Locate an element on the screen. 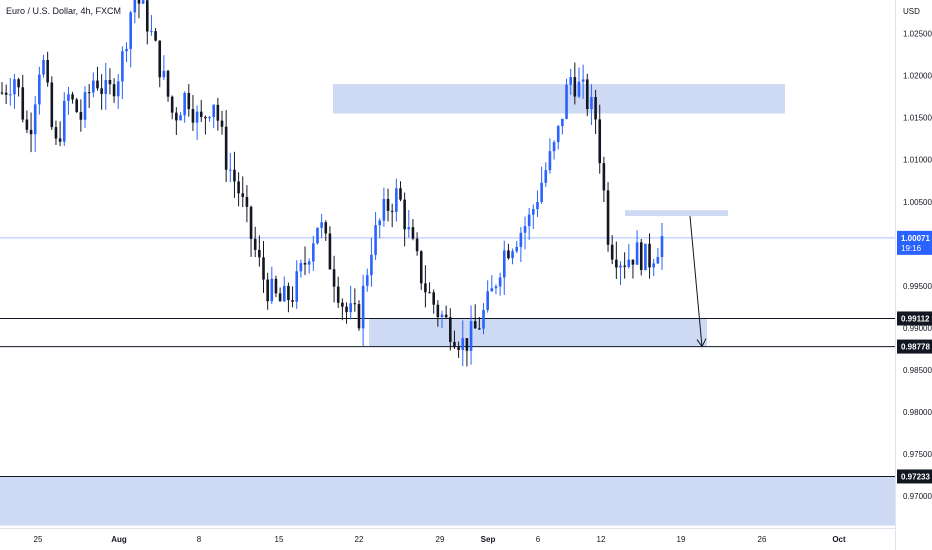 This screenshot has height=550, width=932. time-tick: 25 is located at coordinates (38, 539).